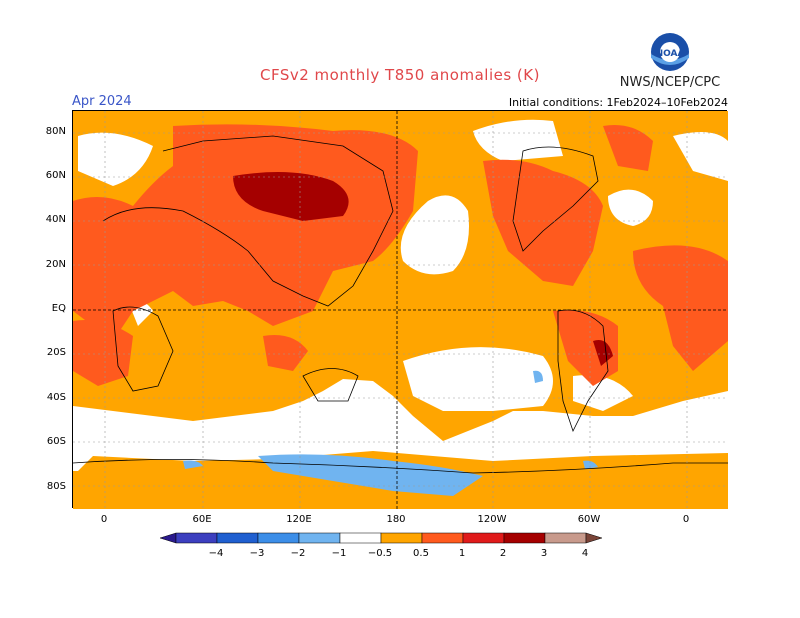 This screenshot has height=618, width=800. Describe the element at coordinates (56, 352) in the screenshot. I see `lat-label: 20S` at that location.